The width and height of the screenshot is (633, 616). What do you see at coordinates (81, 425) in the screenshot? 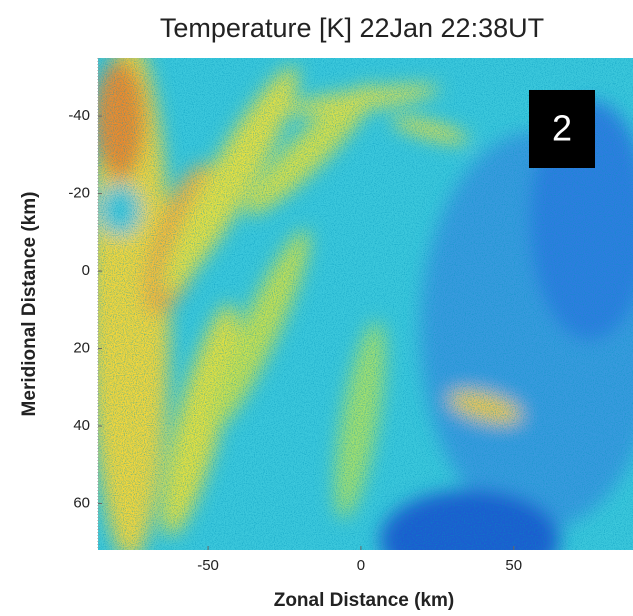
I see `y-tick-label: 40` at bounding box center [81, 425].